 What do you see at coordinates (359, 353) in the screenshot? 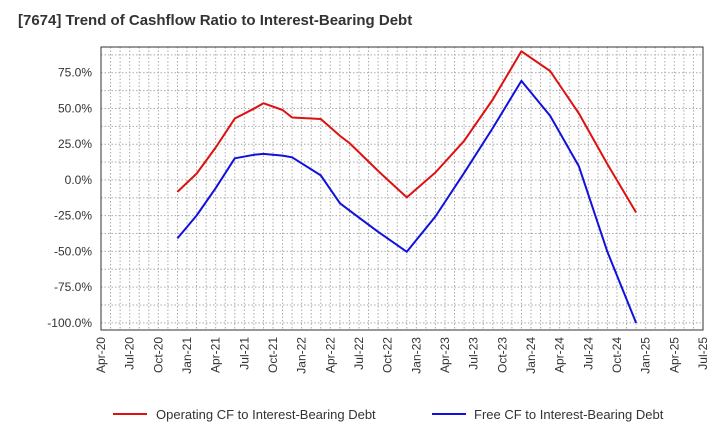
I see `x-tick-label: Jul-22` at bounding box center [359, 353].